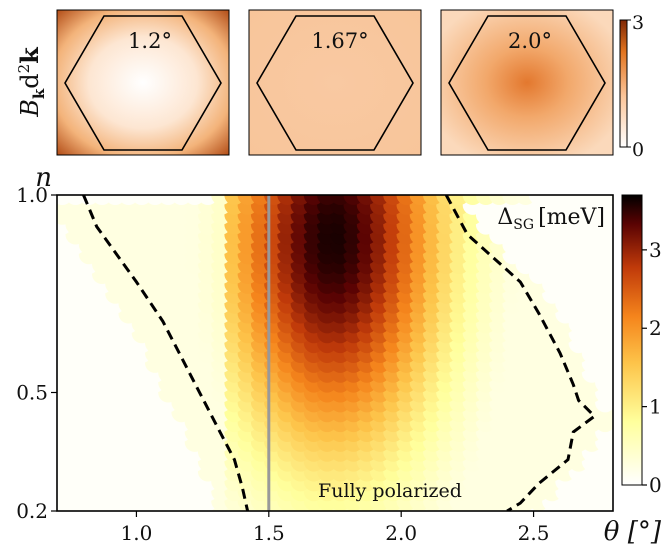 This screenshot has width=667, height=550. I want to click on bz-panel-label-2: 1.67°, so click(339, 41).